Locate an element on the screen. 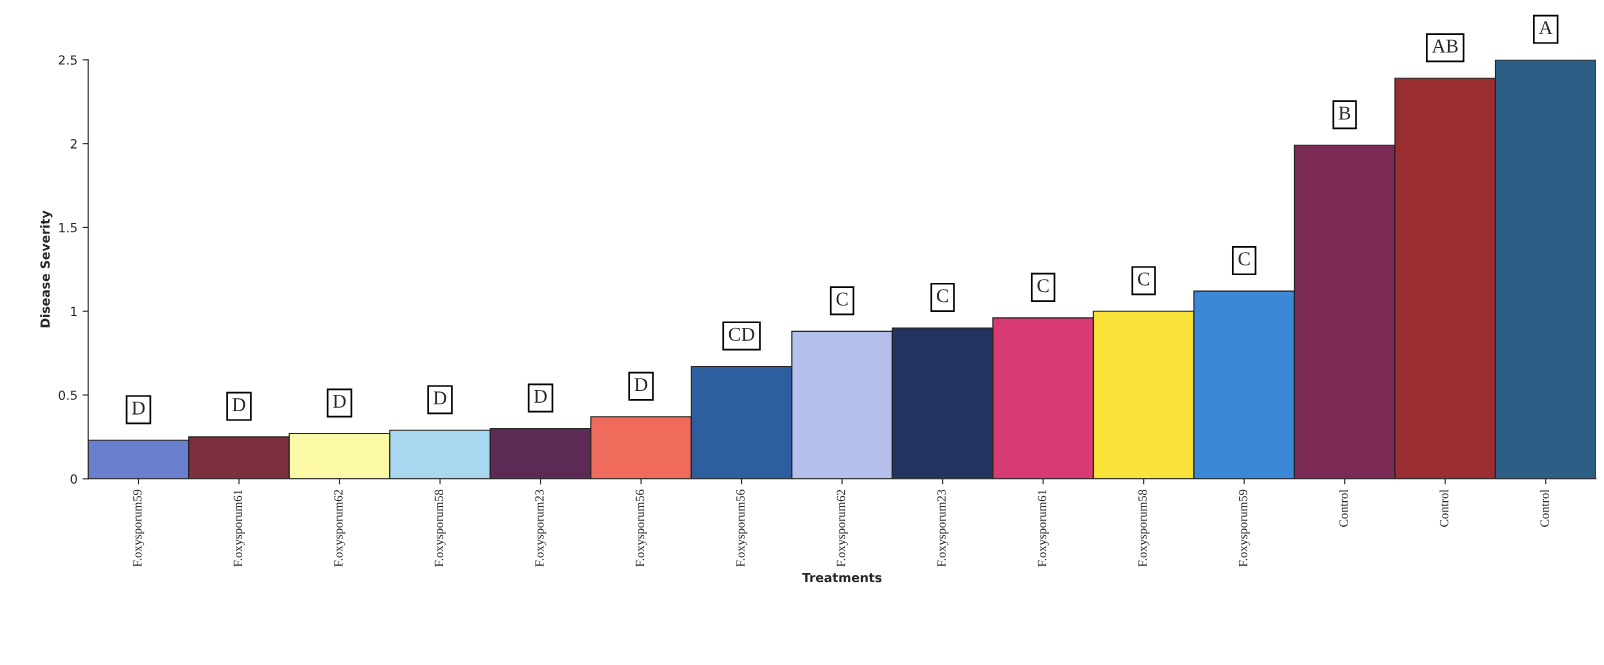 The height and width of the screenshot is (665, 1604). x-axis-title: Treatments is located at coordinates (842, 577).